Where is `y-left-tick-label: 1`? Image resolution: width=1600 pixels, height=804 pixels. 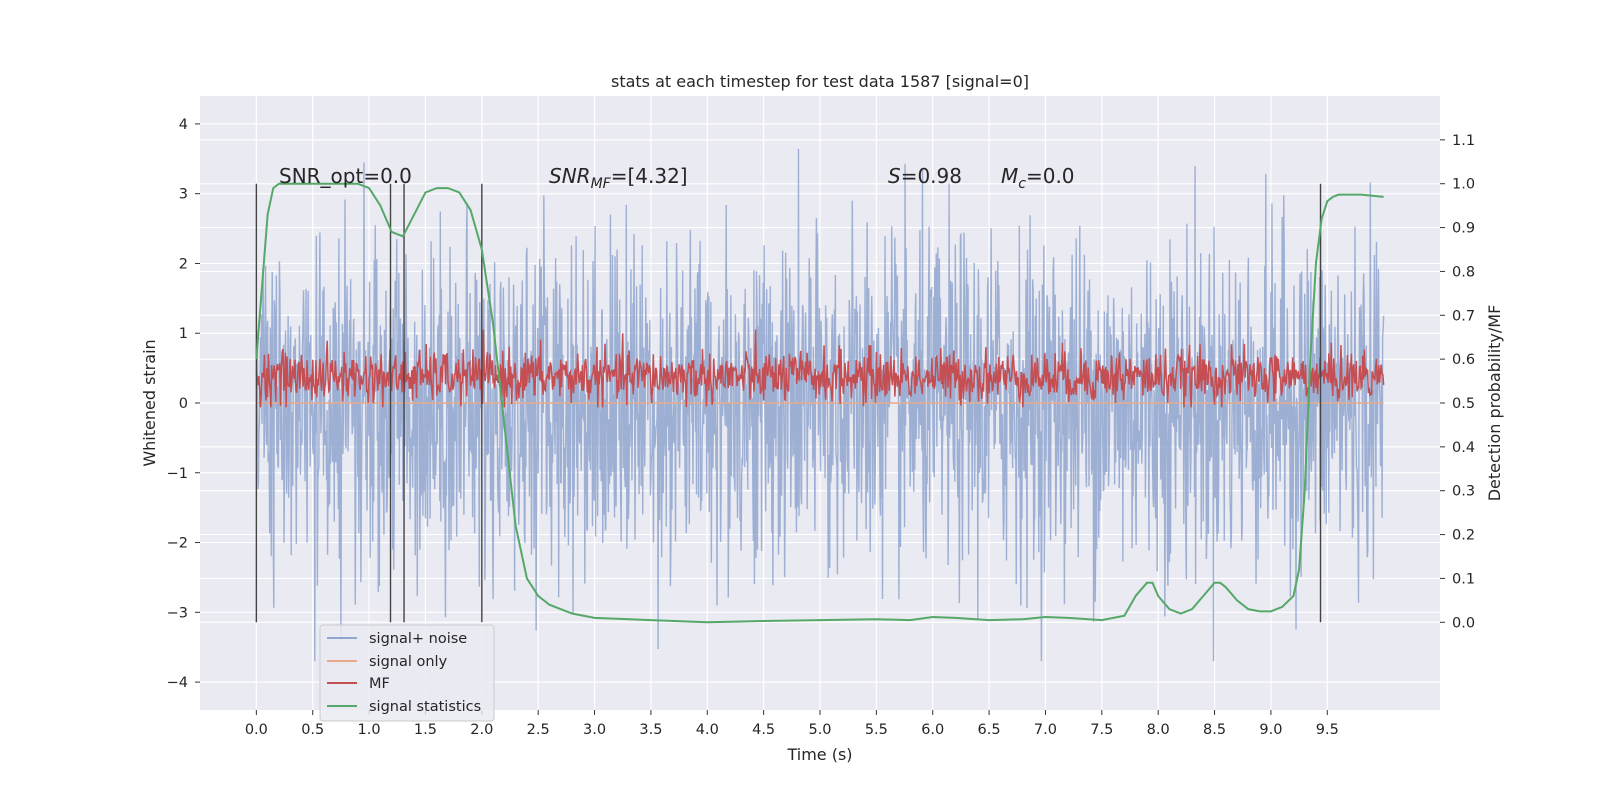 y-left-tick-label: 1 is located at coordinates (183, 334).